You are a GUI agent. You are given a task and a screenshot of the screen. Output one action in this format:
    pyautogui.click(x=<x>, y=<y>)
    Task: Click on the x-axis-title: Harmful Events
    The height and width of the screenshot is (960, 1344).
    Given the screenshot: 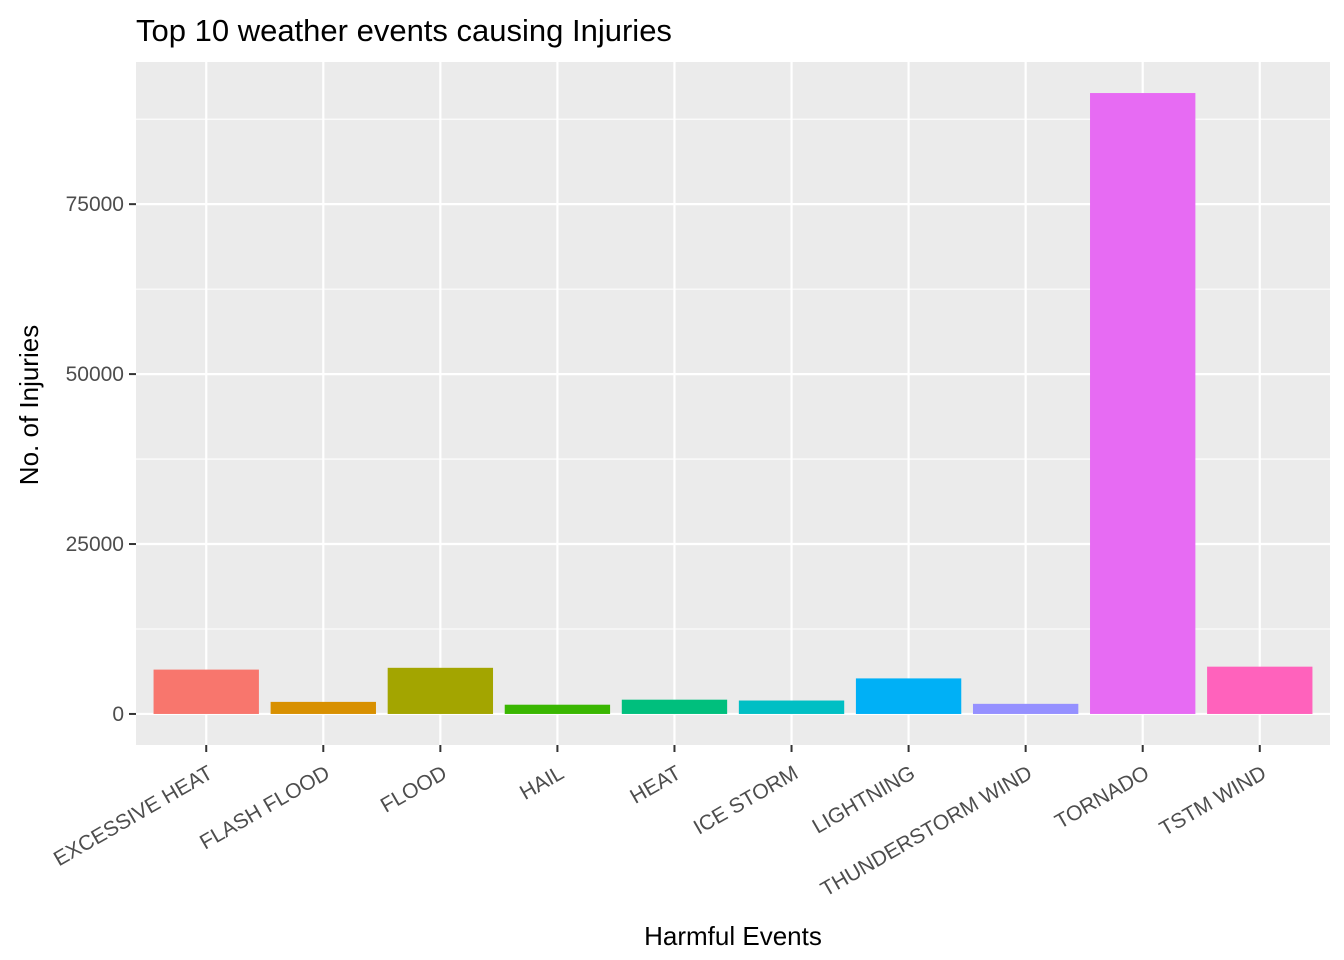 What is the action you would take?
    pyautogui.click(x=733, y=936)
    